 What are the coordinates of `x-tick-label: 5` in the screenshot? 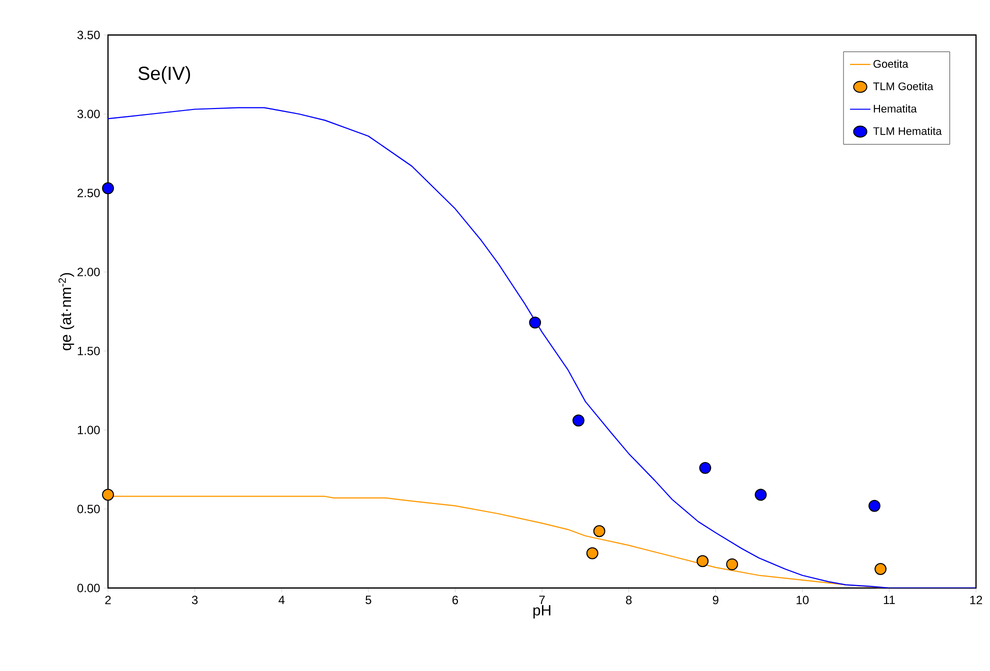 It's located at (369, 600).